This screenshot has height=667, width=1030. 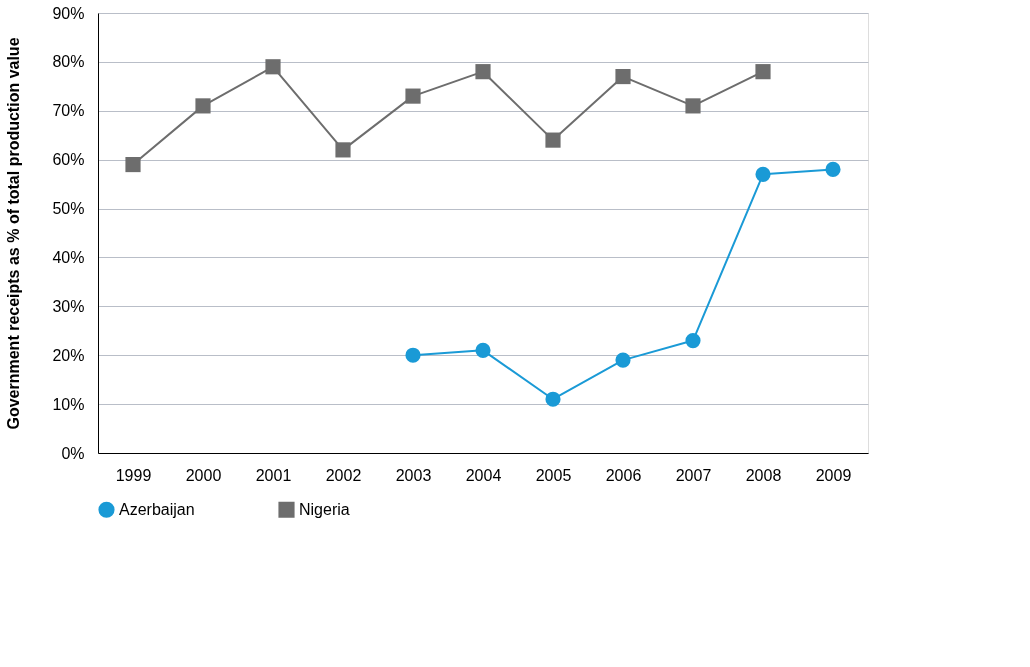 What do you see at coordinates (68, 257) in the screenshot?
I see `y-tick-label: 40%` at bounding box center [68, 257].